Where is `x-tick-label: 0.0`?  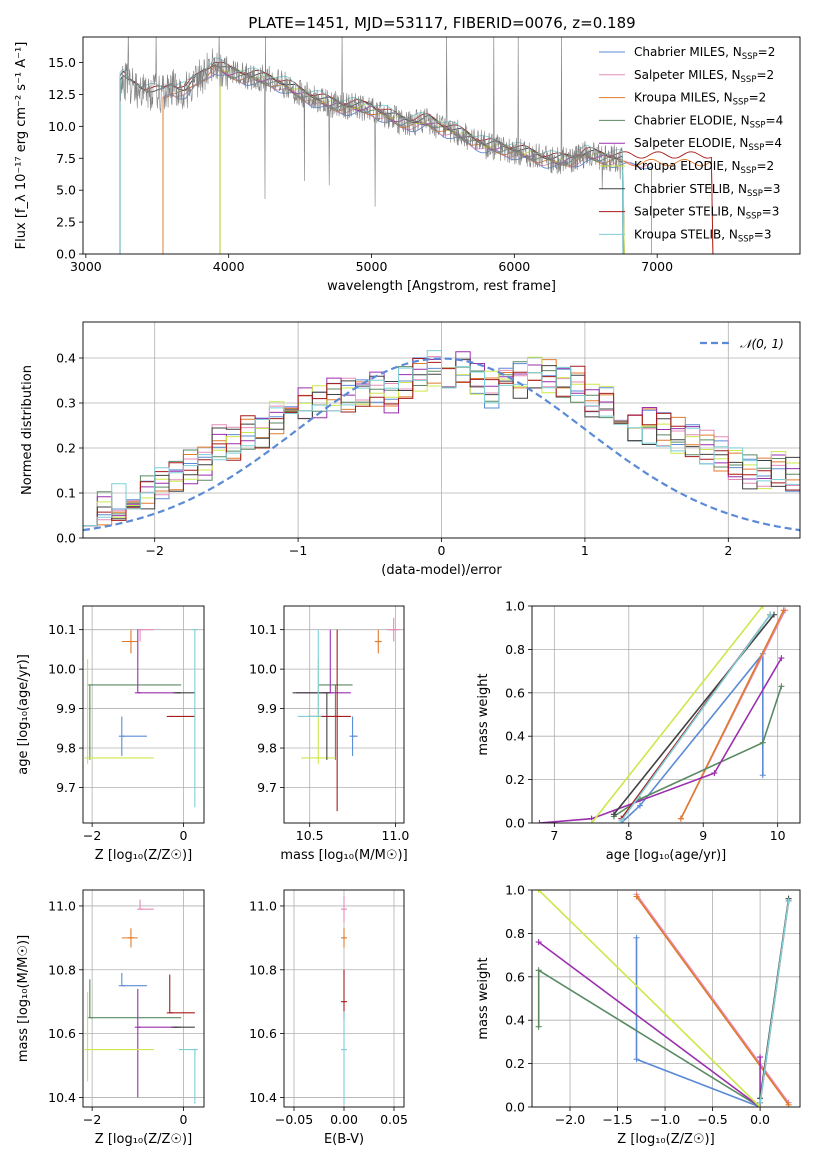 x-tick-label: 0.0 is located at coordinates (760, 1119).